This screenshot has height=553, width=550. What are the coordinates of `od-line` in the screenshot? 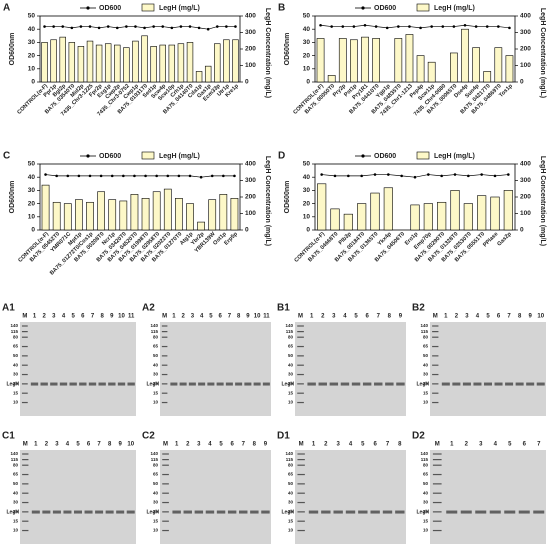 It's located at (415, 26).